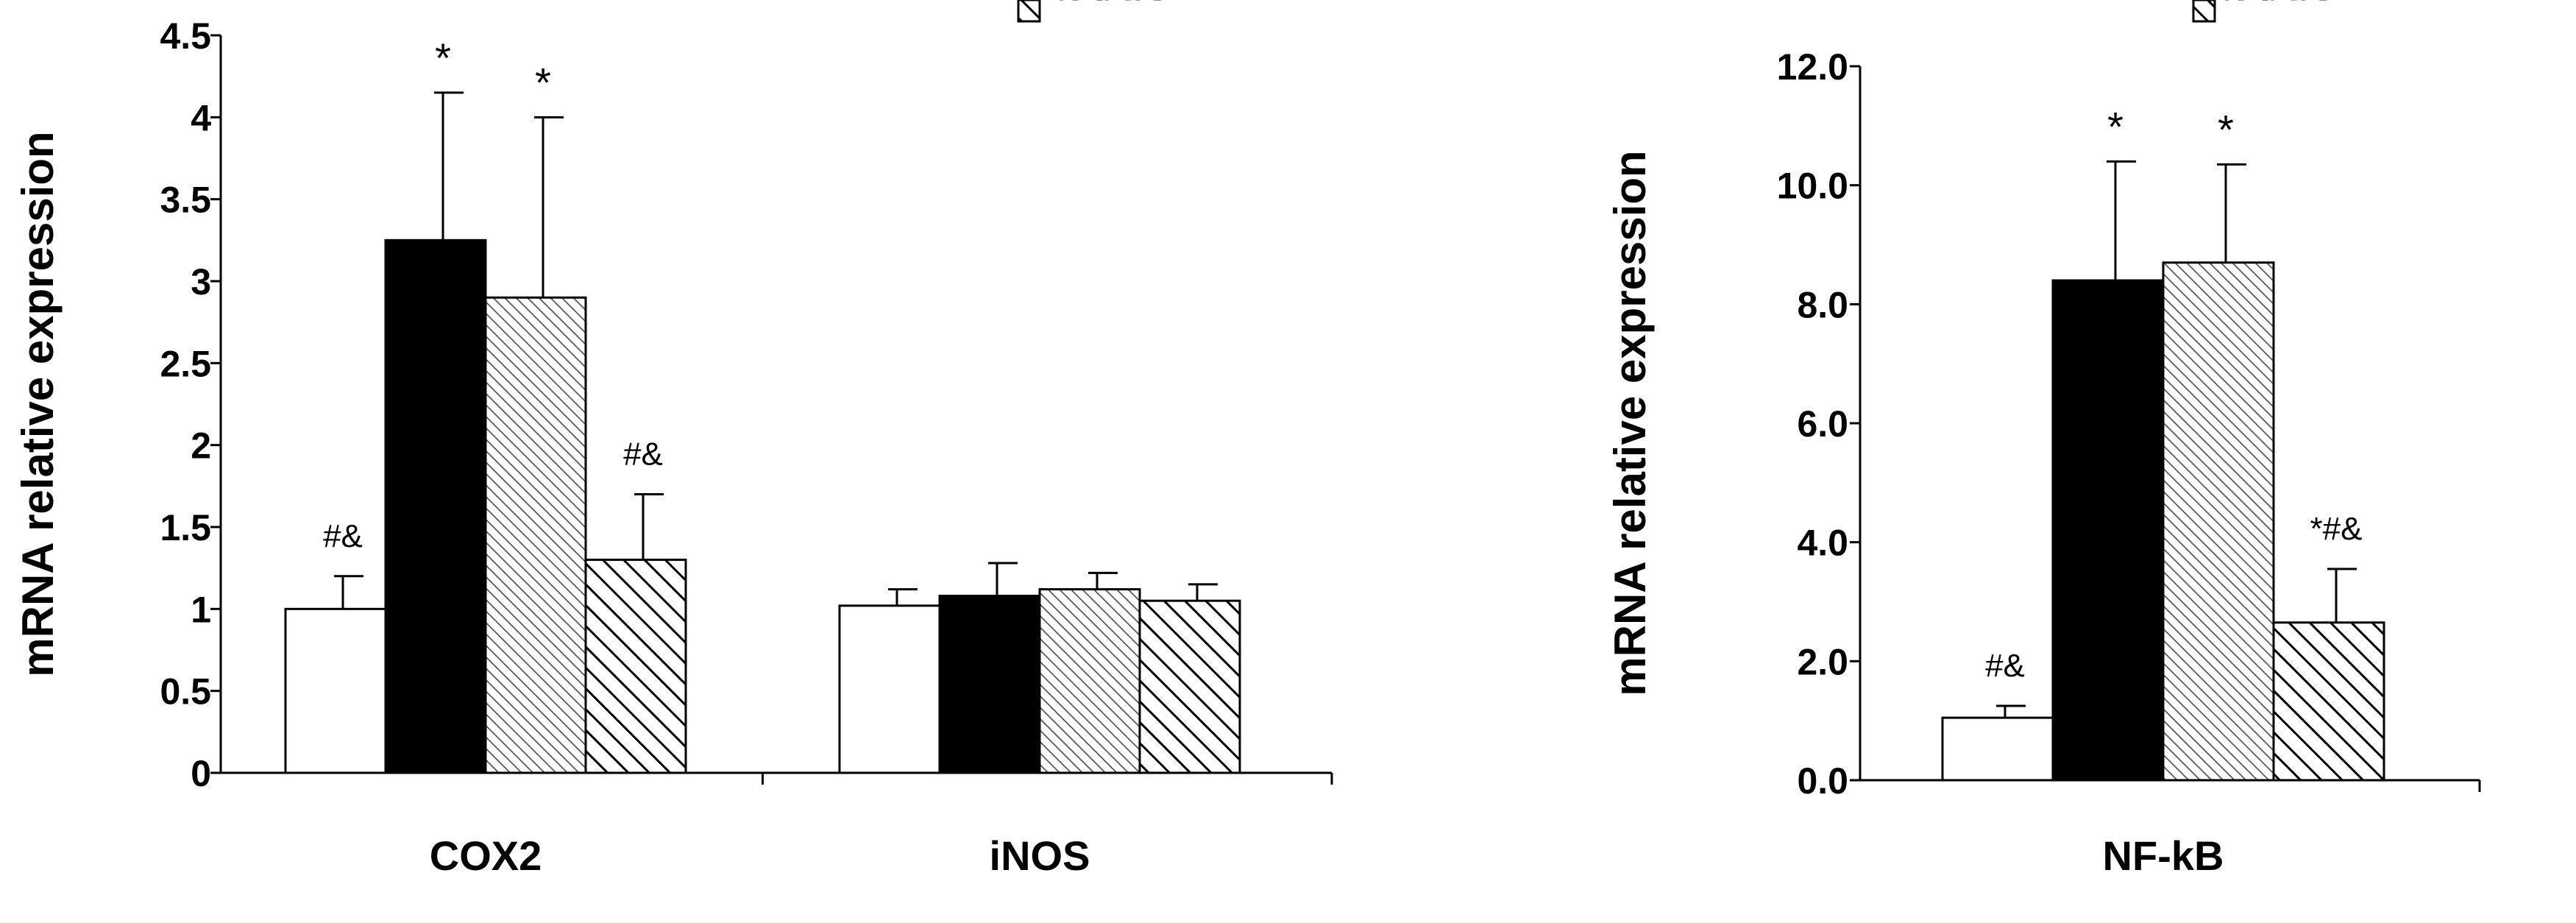 The height and width of the screenshot is (923, 2576). Describe the element at coordinates (201, 282) in the screenshot. I see `y-tick-label: 3` at that location.